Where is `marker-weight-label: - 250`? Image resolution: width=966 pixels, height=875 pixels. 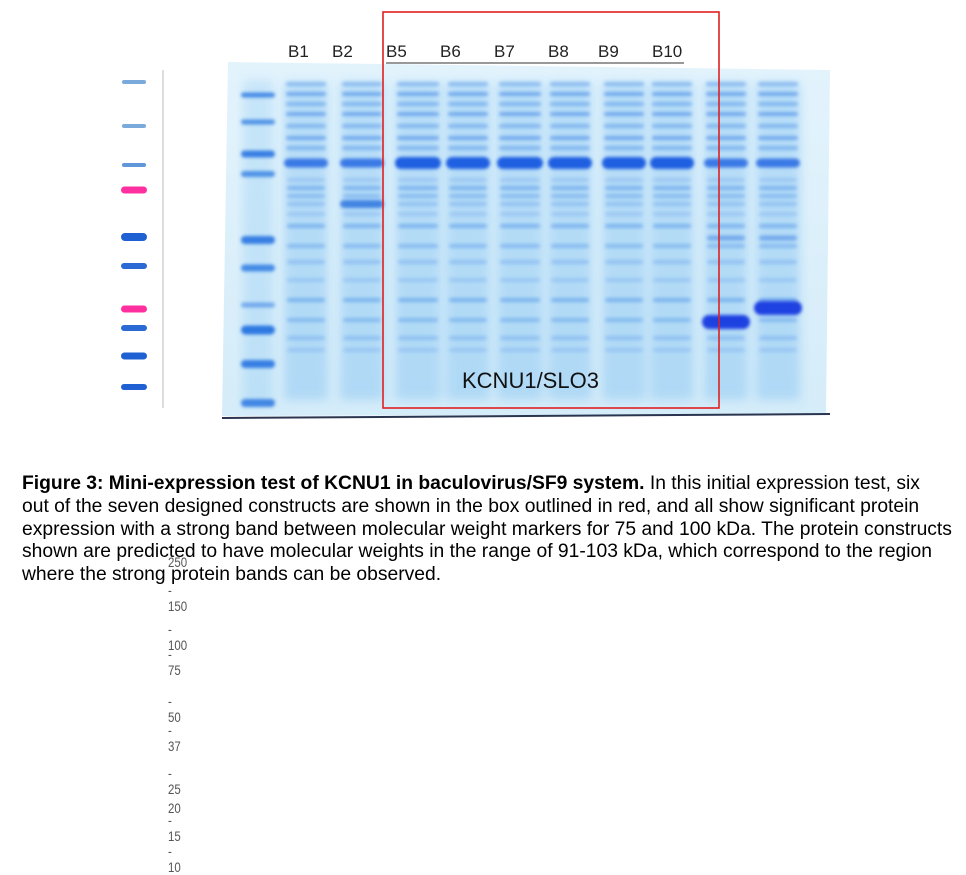 marker-weight-label: - 250 is located at coordinates (178, 554).